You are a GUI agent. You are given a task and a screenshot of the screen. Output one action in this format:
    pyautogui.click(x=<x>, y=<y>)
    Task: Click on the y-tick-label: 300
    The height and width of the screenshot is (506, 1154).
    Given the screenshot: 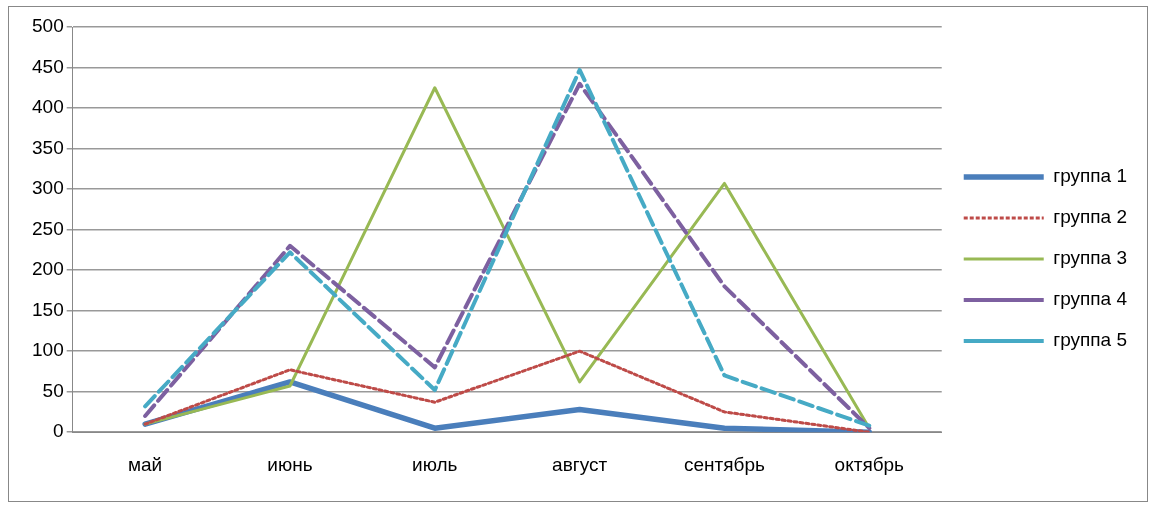 What is the action you would take?
    pyautogui.click(x=48, y=188)
    